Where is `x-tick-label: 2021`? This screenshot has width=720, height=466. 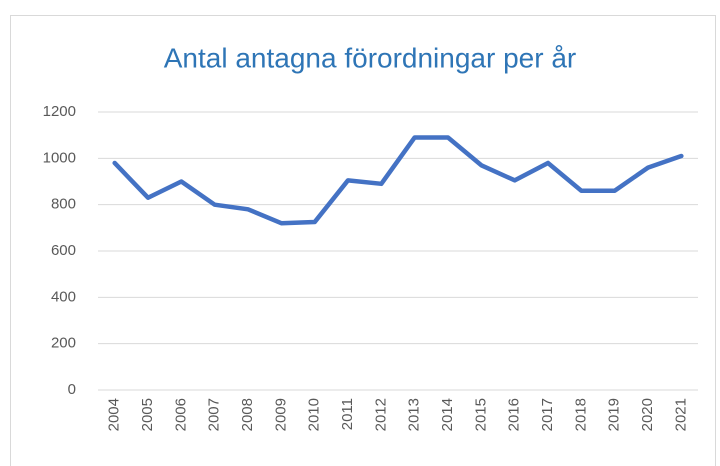
x-tick-label: 2021 is located at coordinates (680, 414).